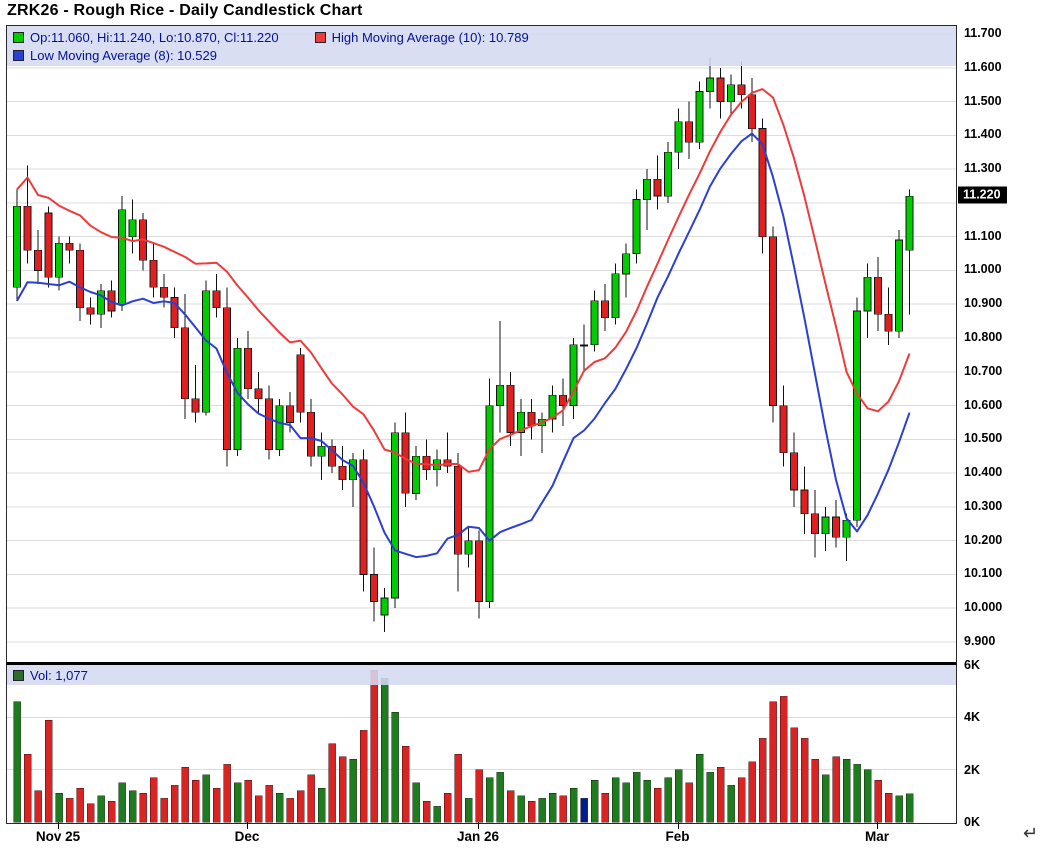 The image size is (1051, 857). What do you see at coordinates (983, 303) in the screenshot?
I see `price-tick-label: 10.900` at bounding box center [983, 303].